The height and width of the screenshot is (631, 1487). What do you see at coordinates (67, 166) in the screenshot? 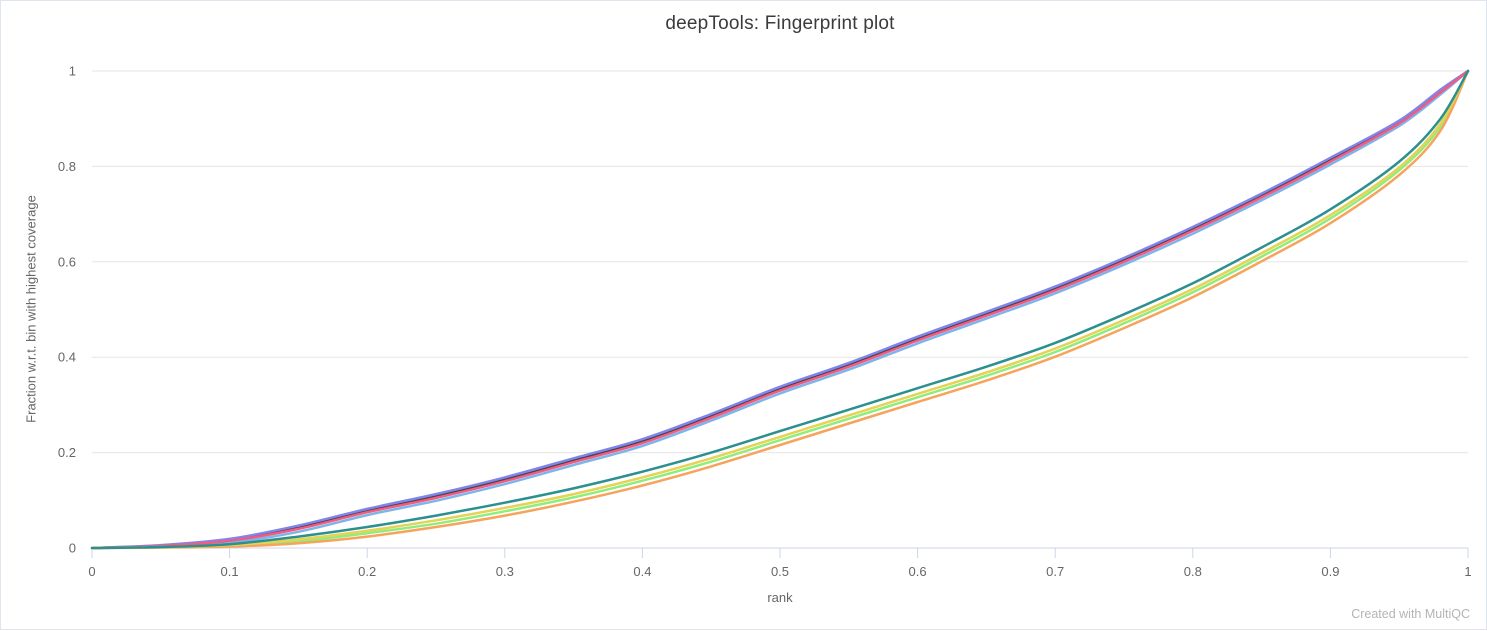
I see `y-tick-label: 0.8` at bounding box center [67, 166].